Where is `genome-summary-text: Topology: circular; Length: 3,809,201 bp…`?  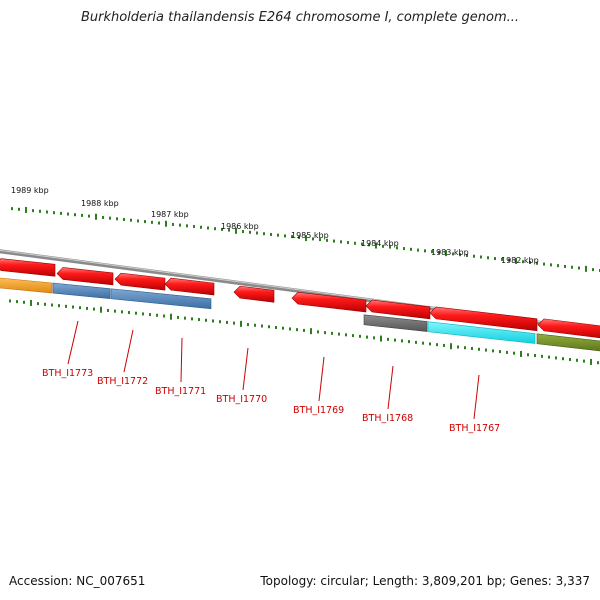
genome-summary-text: Topology: circular; Length: 3,809,201 bp… is located at coordinates (425, 581).